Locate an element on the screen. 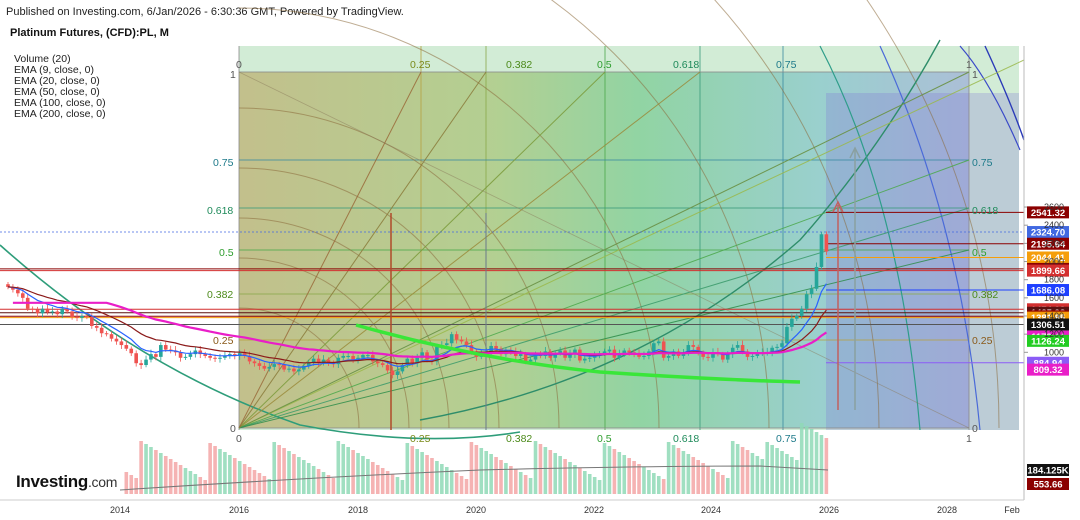  xtick-label-2014: 2014 is located at coordinates (120, 510).